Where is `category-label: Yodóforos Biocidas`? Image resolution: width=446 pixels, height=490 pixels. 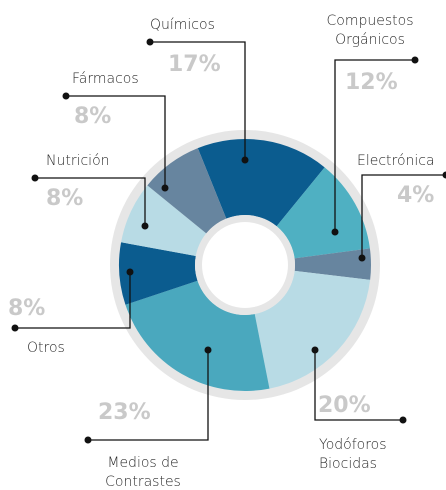
category-label: Yodóforos Biocidas is located at coordinates (353, 454).